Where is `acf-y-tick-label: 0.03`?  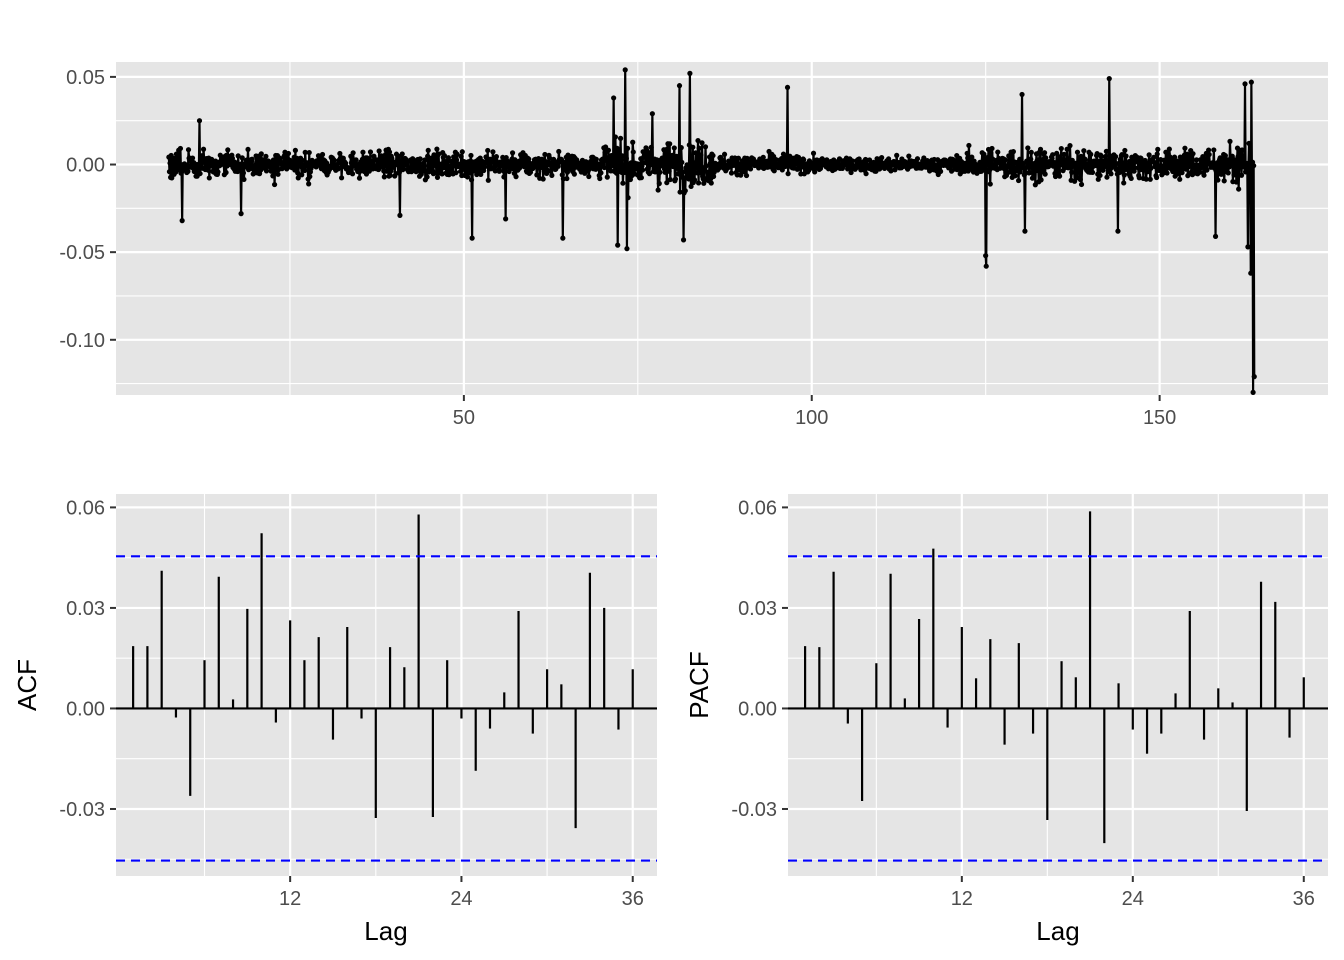 acf-y-tick-label: 0.03 is located at coordinates (85, 609).